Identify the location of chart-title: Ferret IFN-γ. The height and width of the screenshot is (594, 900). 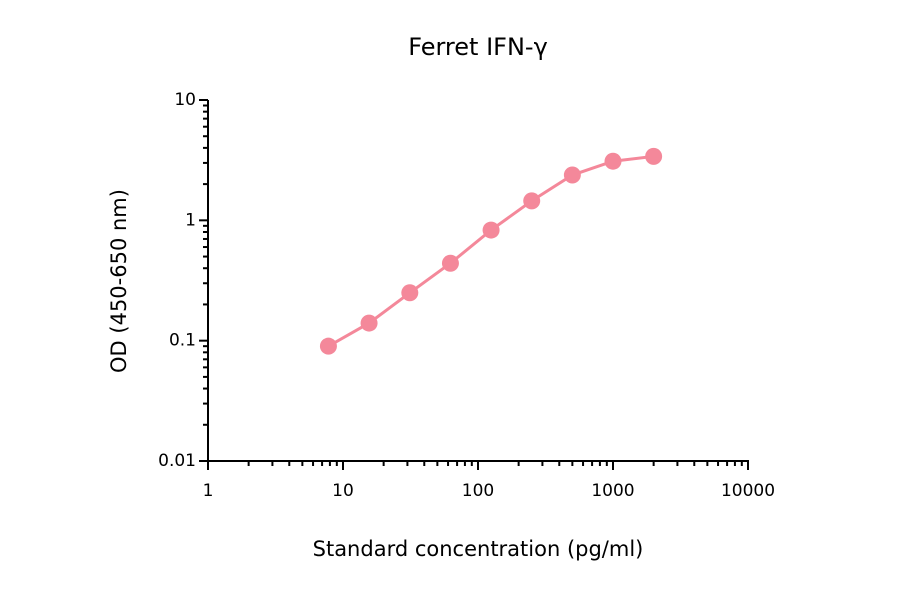
(478, 47).